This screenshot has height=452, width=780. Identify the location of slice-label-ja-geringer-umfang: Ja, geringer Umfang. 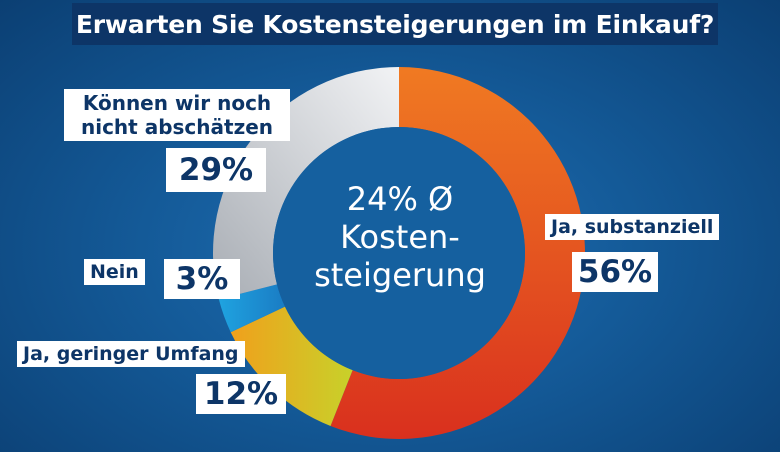
(131, 354).